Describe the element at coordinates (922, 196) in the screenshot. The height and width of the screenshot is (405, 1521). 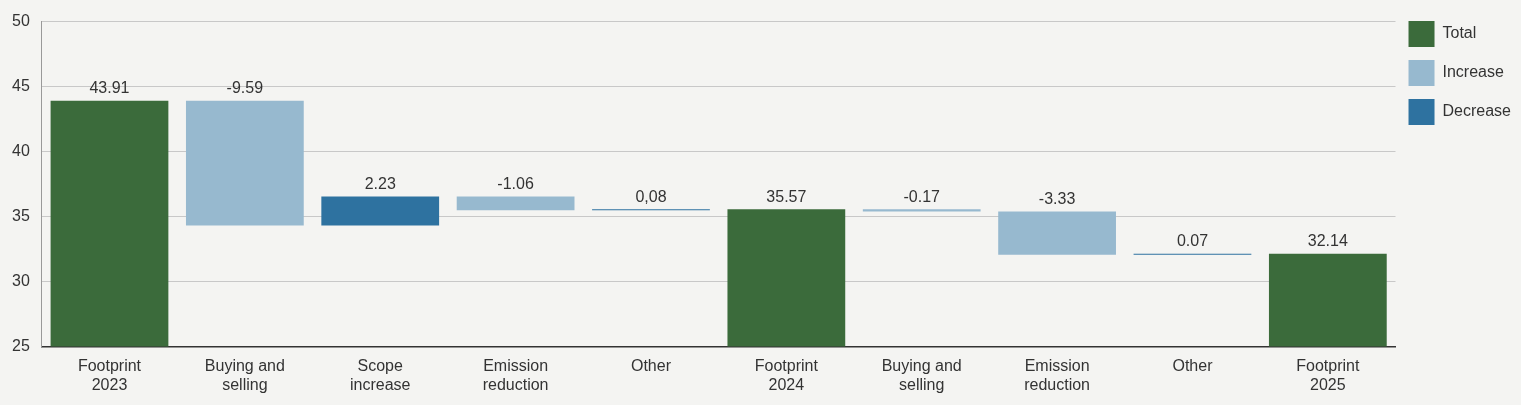
I see `data-label: -0.17` at that location.